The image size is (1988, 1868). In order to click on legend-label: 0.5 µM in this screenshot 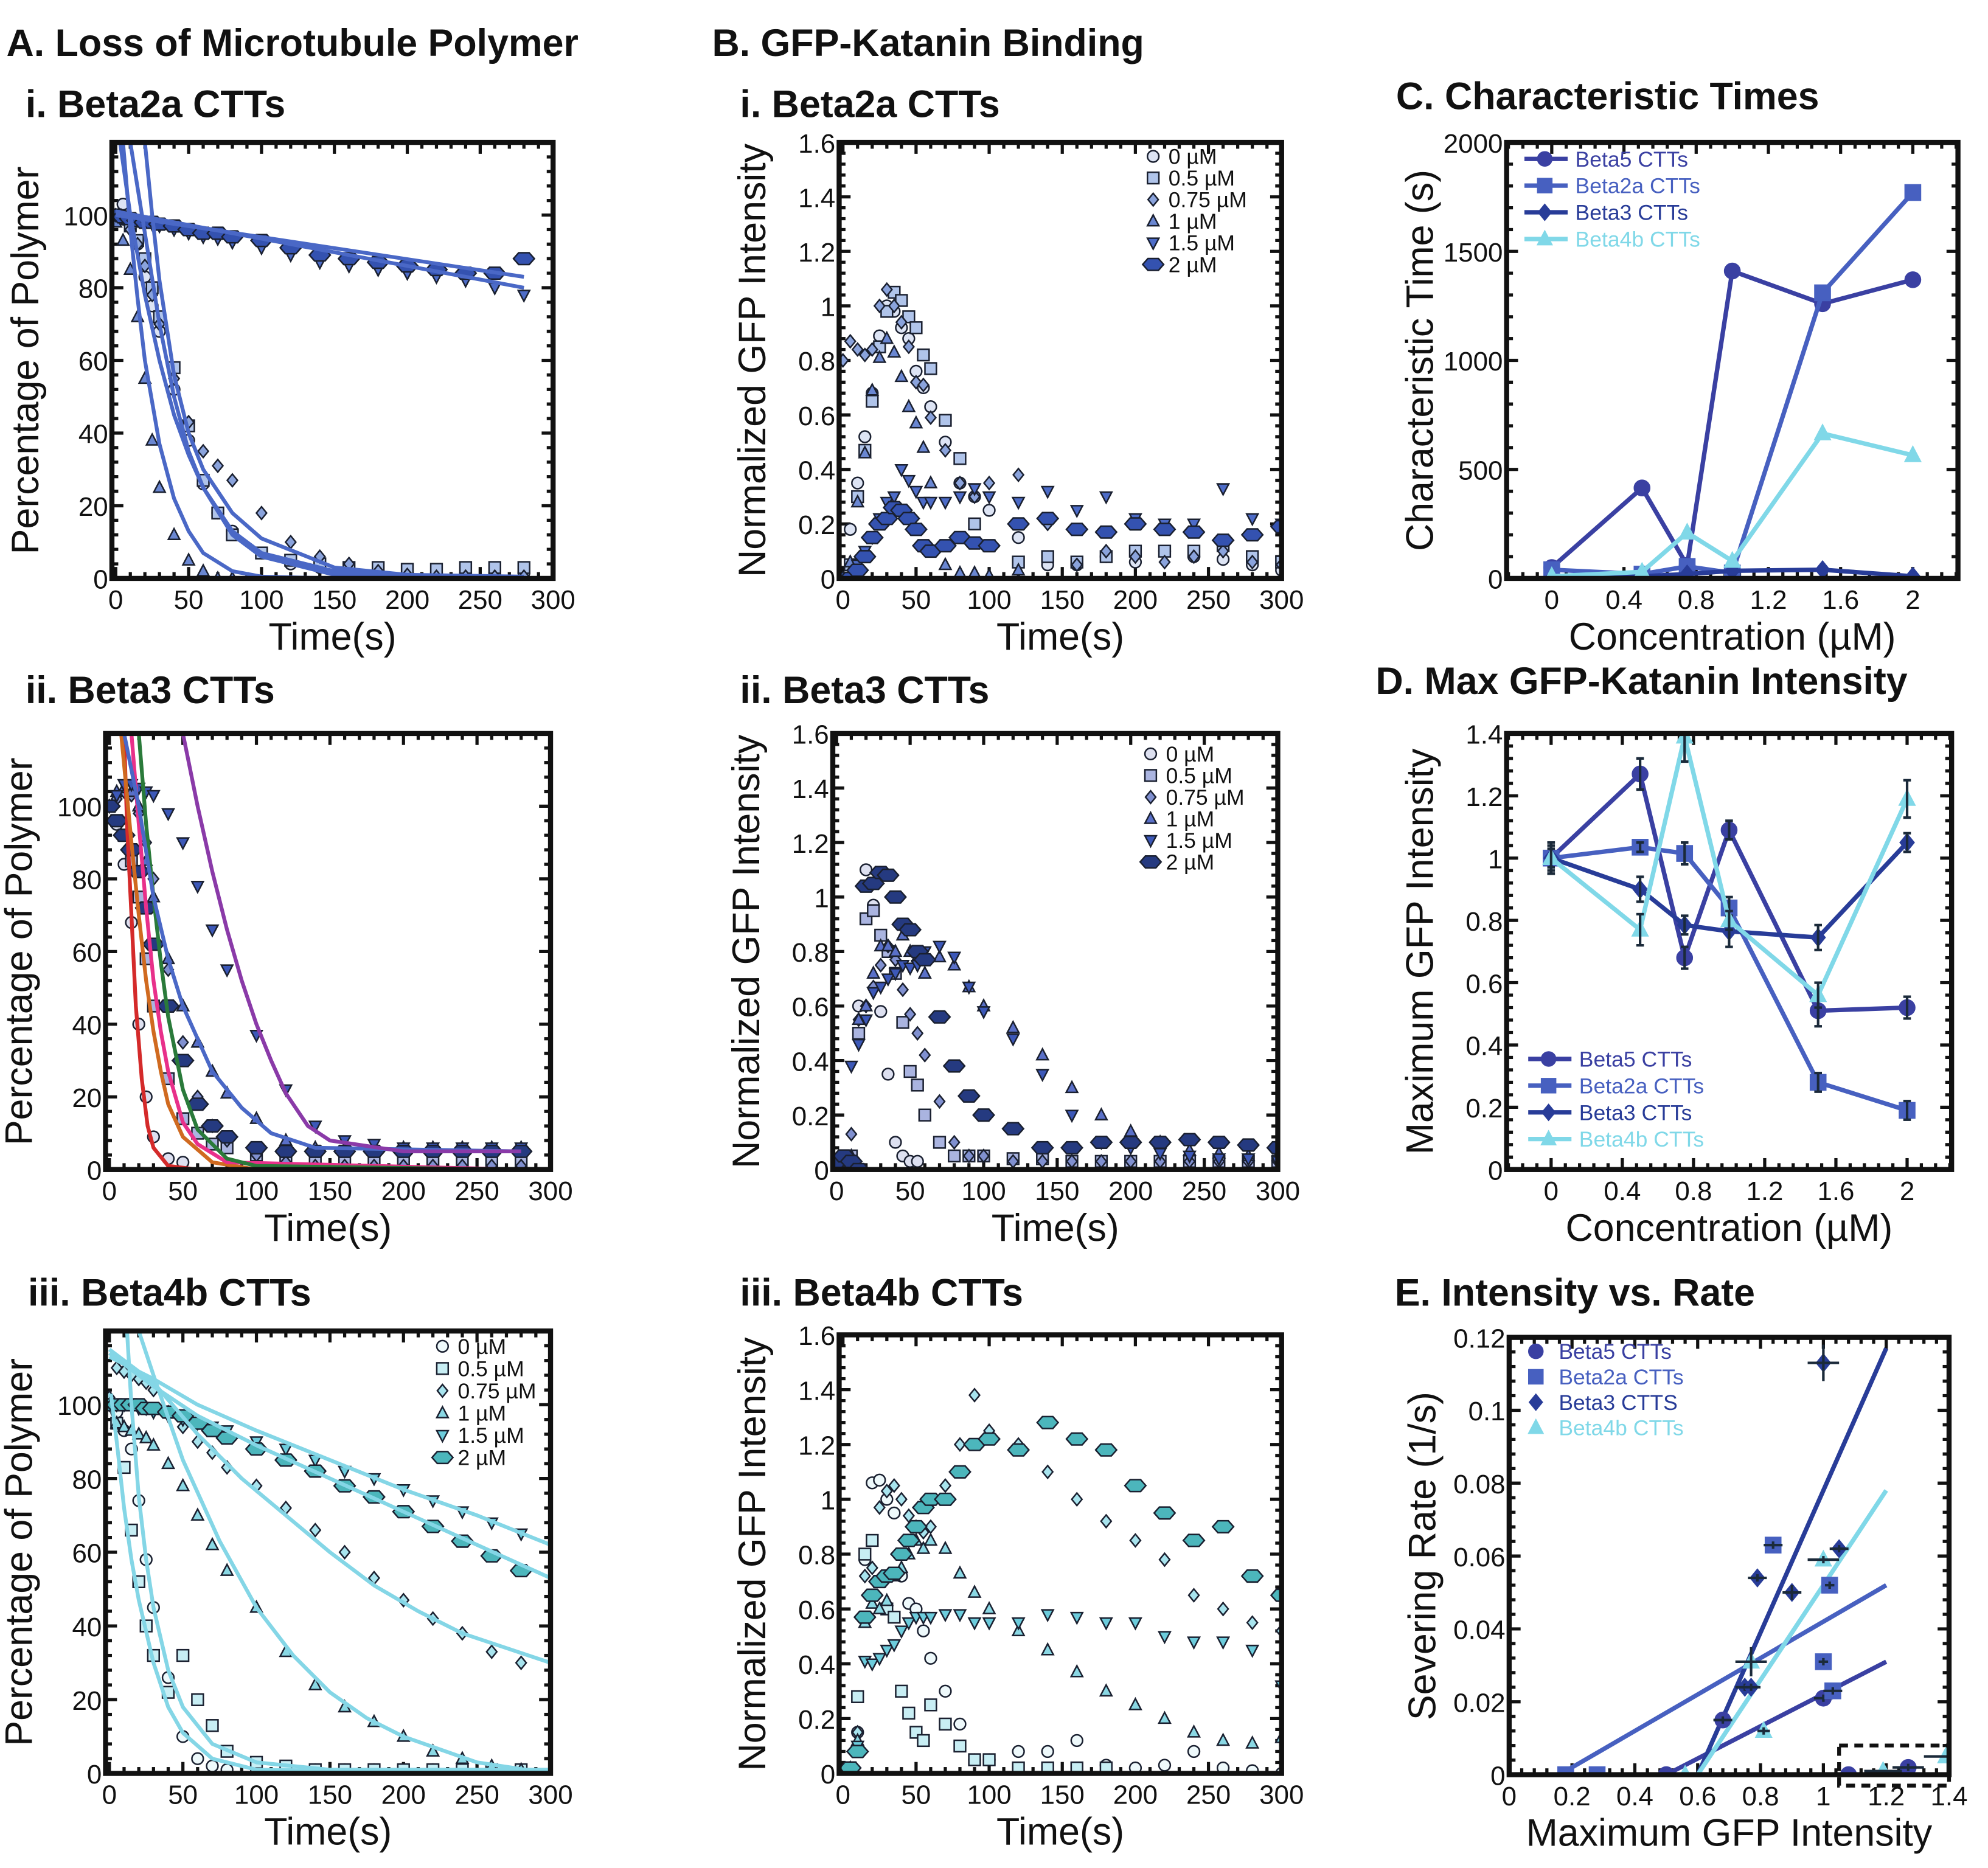, I will do `click(491, 1368)`.